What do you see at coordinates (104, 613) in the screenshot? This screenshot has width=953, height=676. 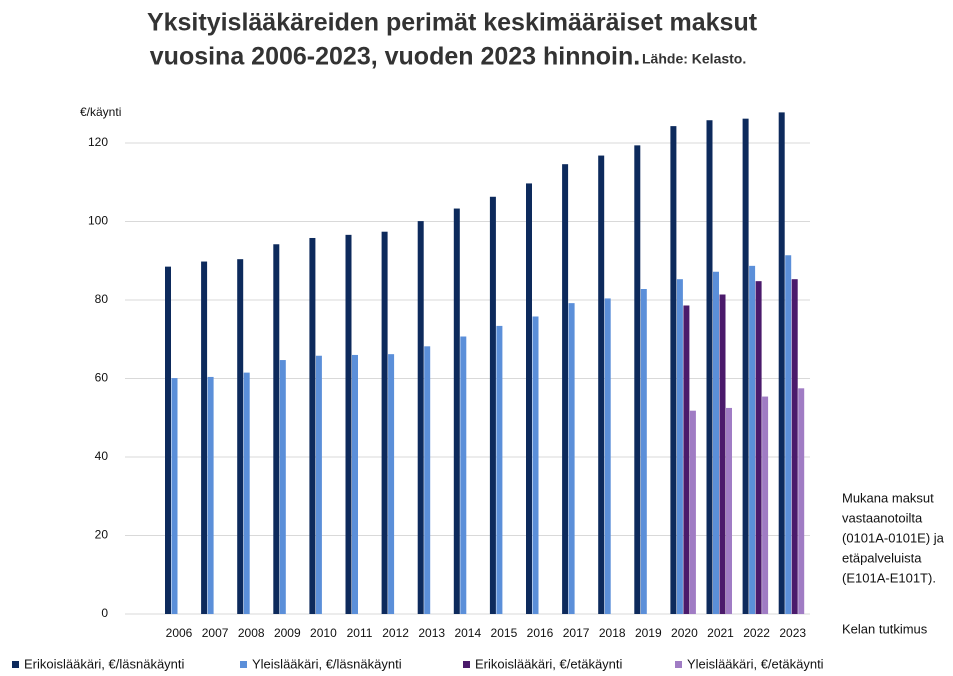 I see `y-tick-label: 0` at bounding box center [104, 613].